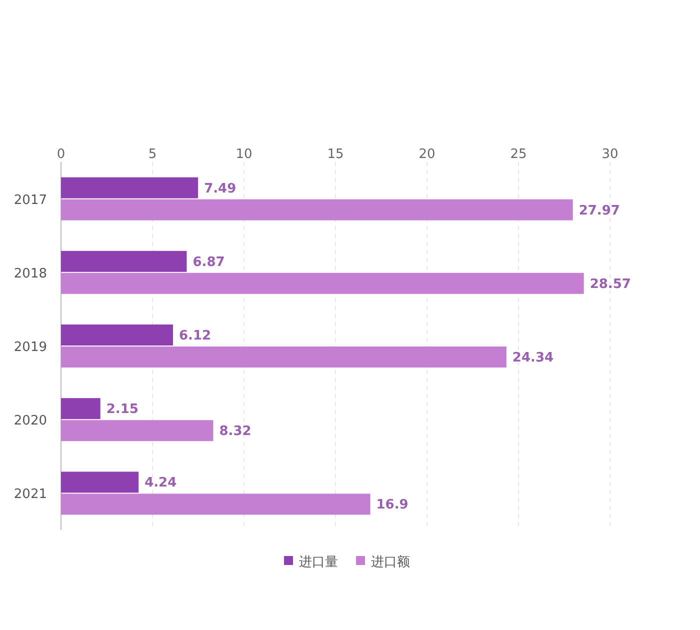 Image resolution: width=700 pixels, height=630 pixels. What do you see at coordinates (392, 505) in the screenshot?
I see `data-label: 16.9` at bounding box center [392, 505].